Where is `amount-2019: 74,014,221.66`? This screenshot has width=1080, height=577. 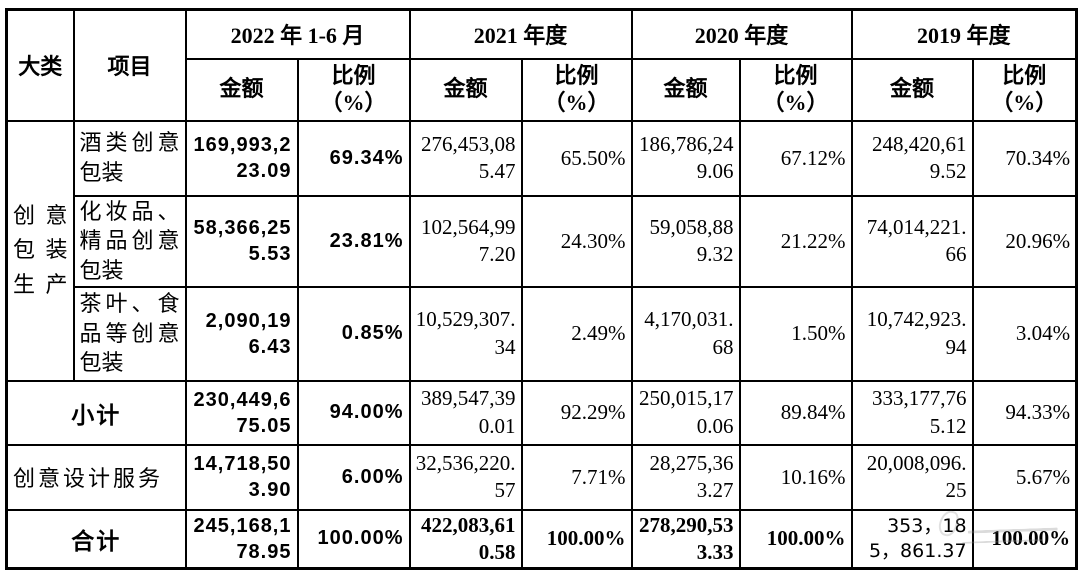 amount-2019: 74,014,221.66 is located at coordinates (912, 241).